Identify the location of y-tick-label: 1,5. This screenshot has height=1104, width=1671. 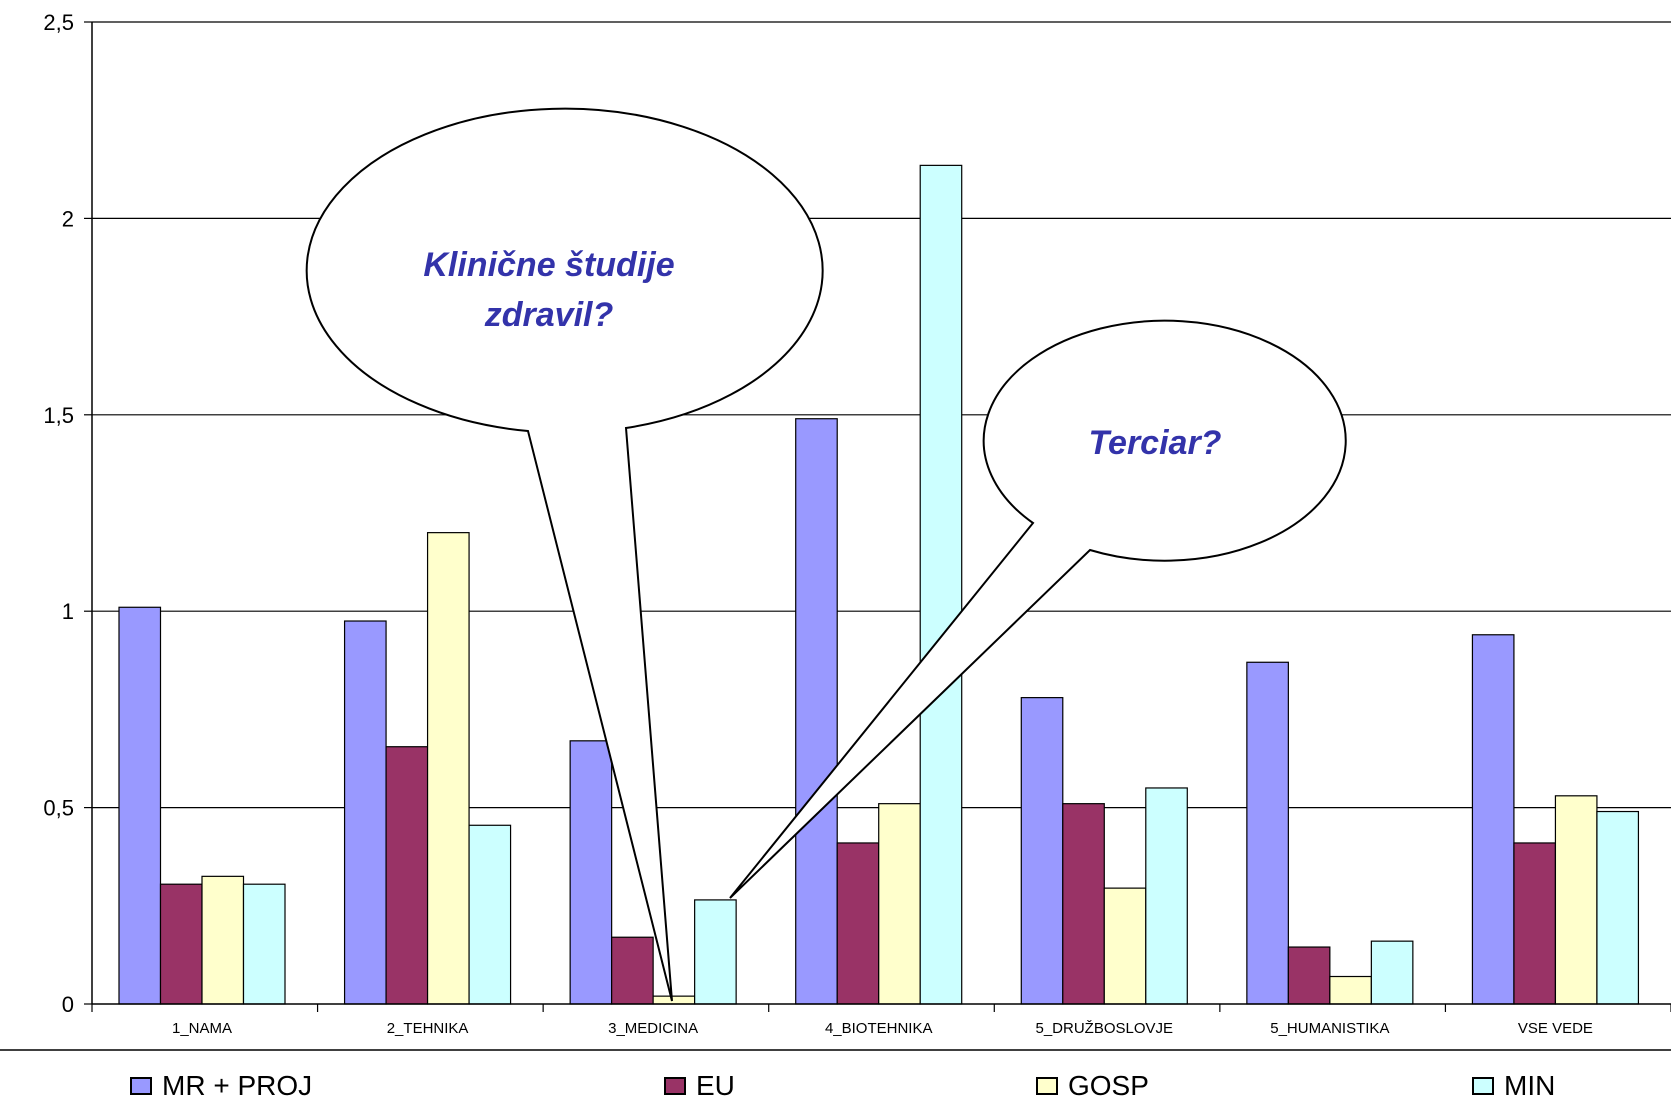
(58, 415).